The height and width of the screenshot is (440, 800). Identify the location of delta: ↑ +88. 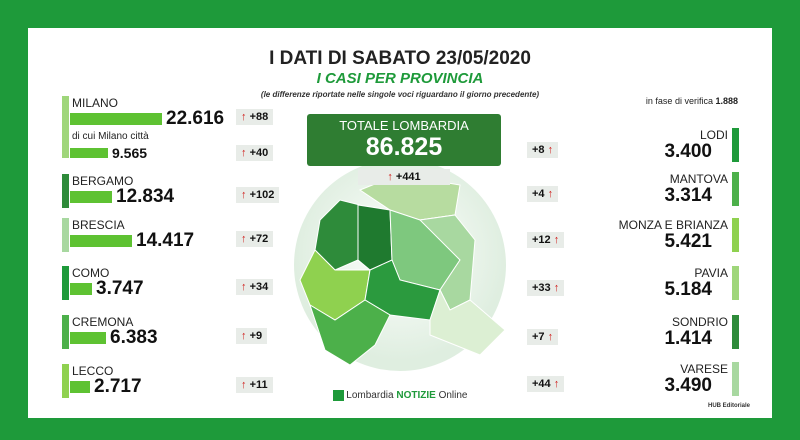
(255, 117).